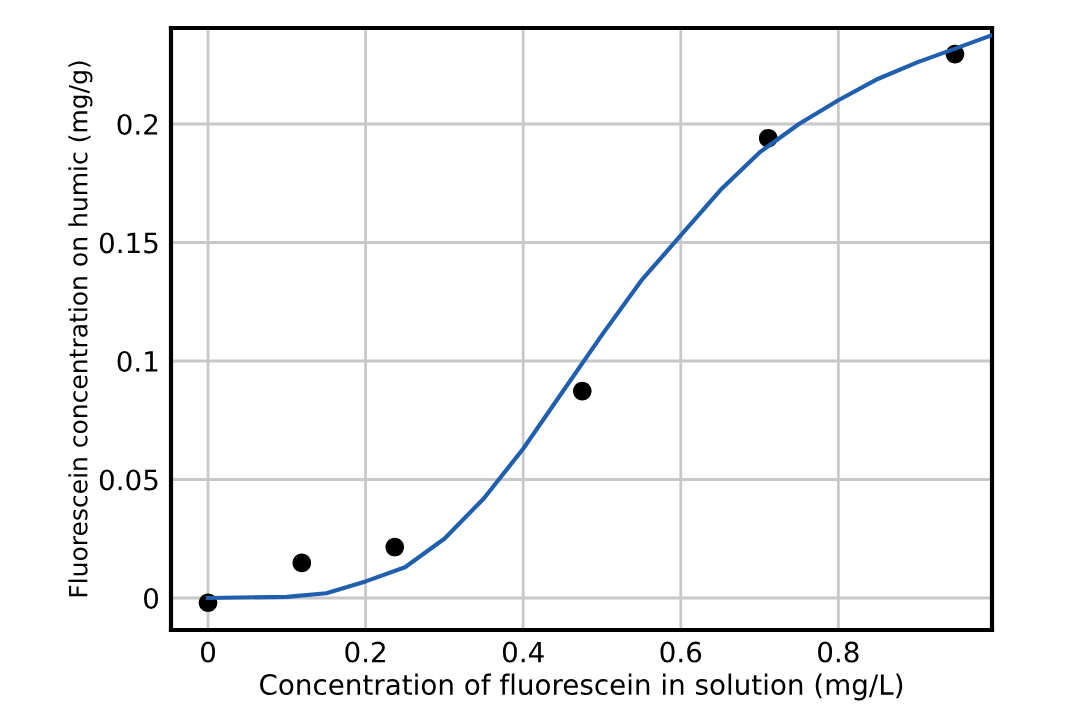  Describe the element at coordinates (208, 652) in the screenshot. I see `x-tick-label: 0` at that location.